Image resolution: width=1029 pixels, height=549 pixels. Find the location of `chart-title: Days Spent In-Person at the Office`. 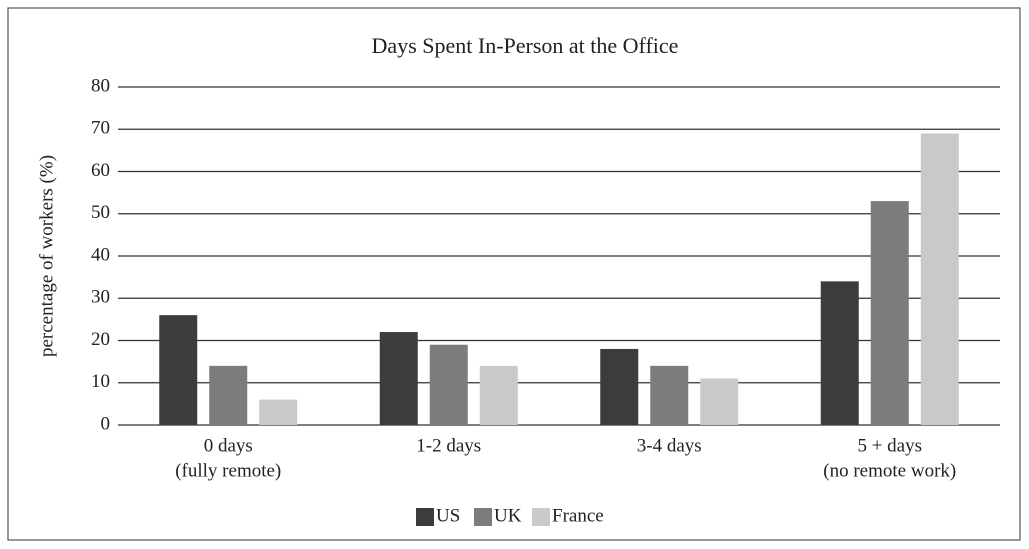

chart-title: Days Spent In-Person at the Office is located at coordinates (525, 45).